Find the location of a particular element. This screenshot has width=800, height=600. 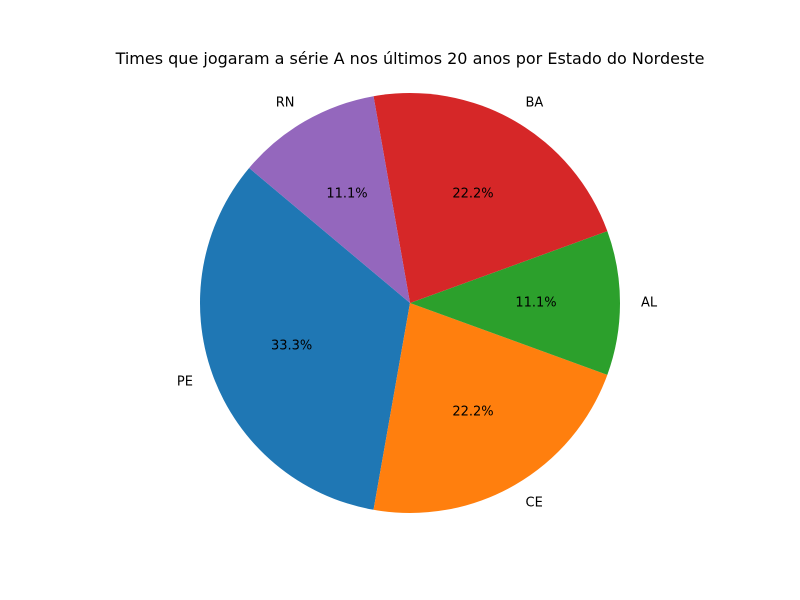

pct-label-pe: 33.3% is located at coordinates (291, 346).